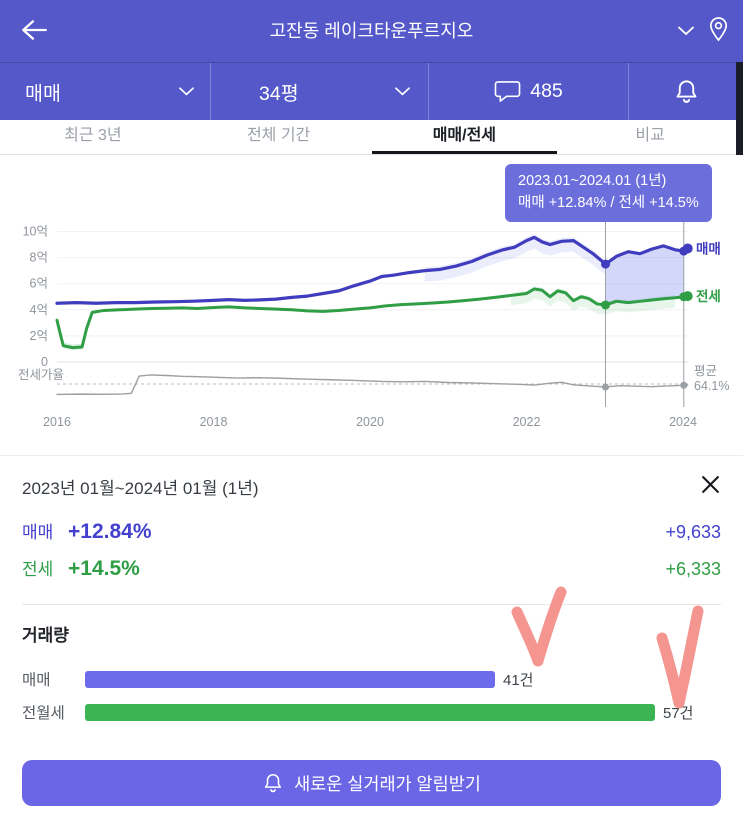 This screenshot has width=743, height=838. I want to click on rent-volume-bar, so click(370, 712).